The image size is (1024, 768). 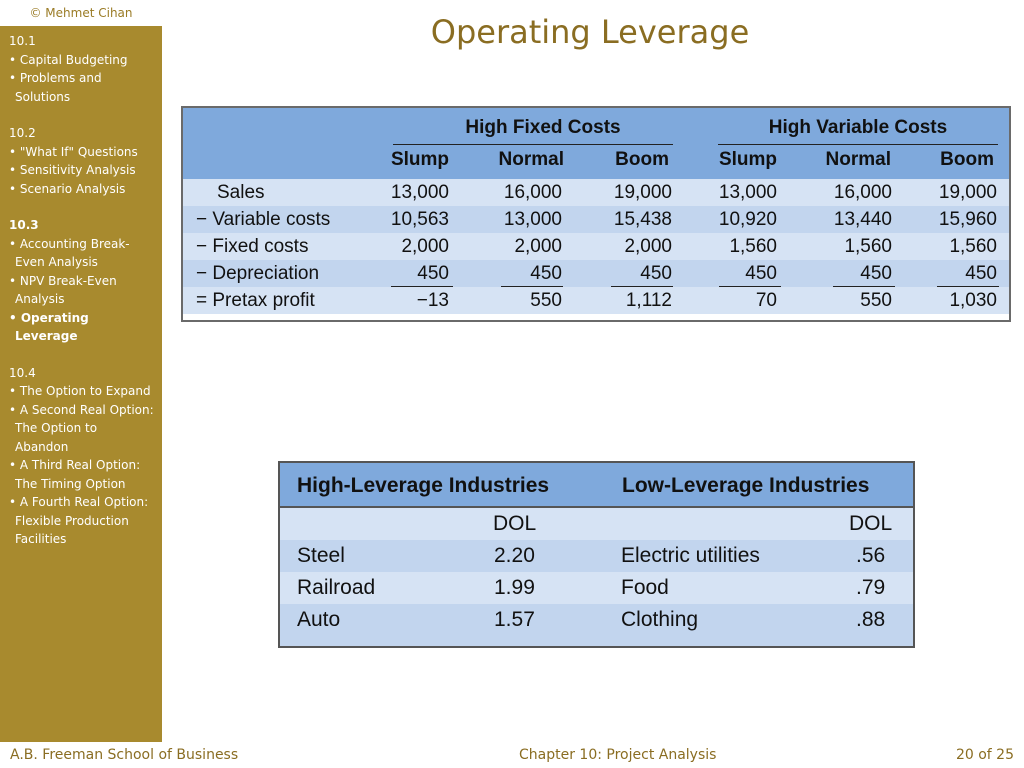 What do you see at coordinates (258, 273) in the screenshot?
I see `row-label: − Depreciation` at bounding box center [258, 273].